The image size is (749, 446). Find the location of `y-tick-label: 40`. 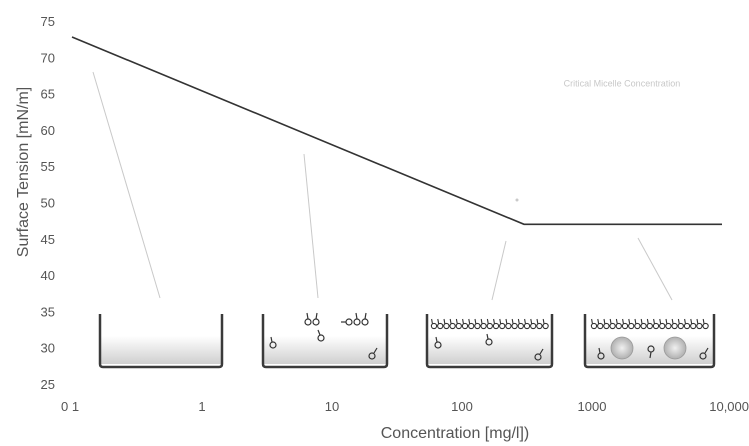

y-tick-label: 40 is located at coordinates (48, 275).